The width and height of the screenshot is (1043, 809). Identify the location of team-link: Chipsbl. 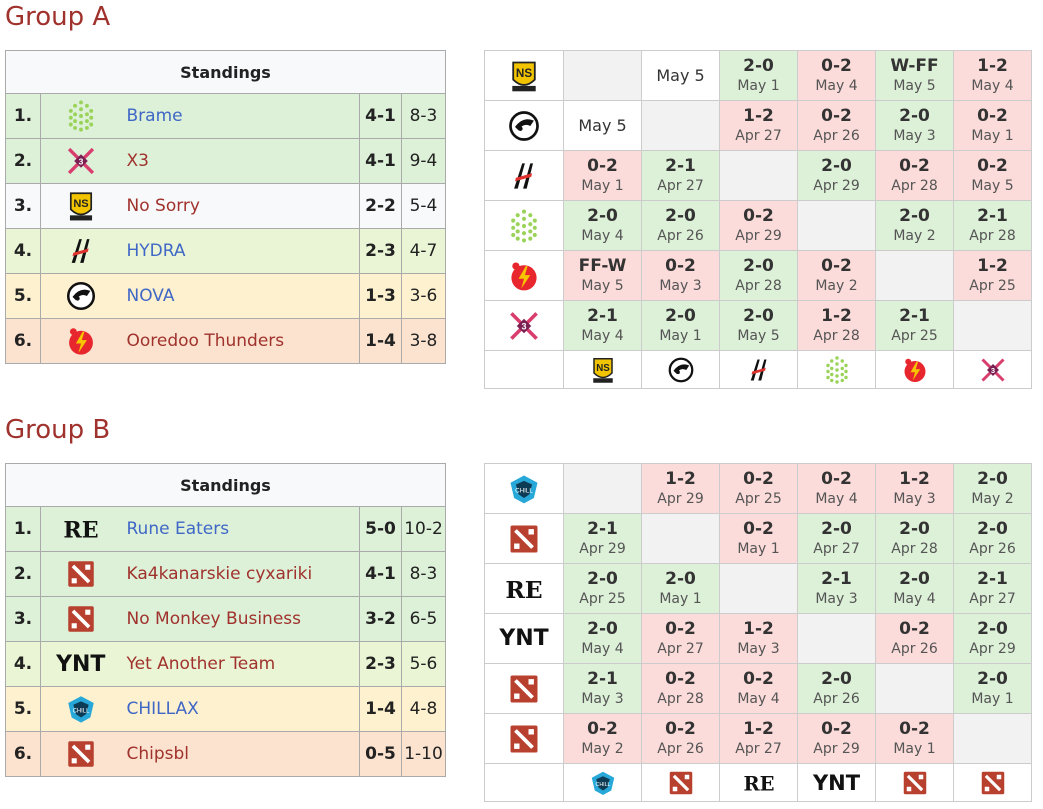
(158, 754).